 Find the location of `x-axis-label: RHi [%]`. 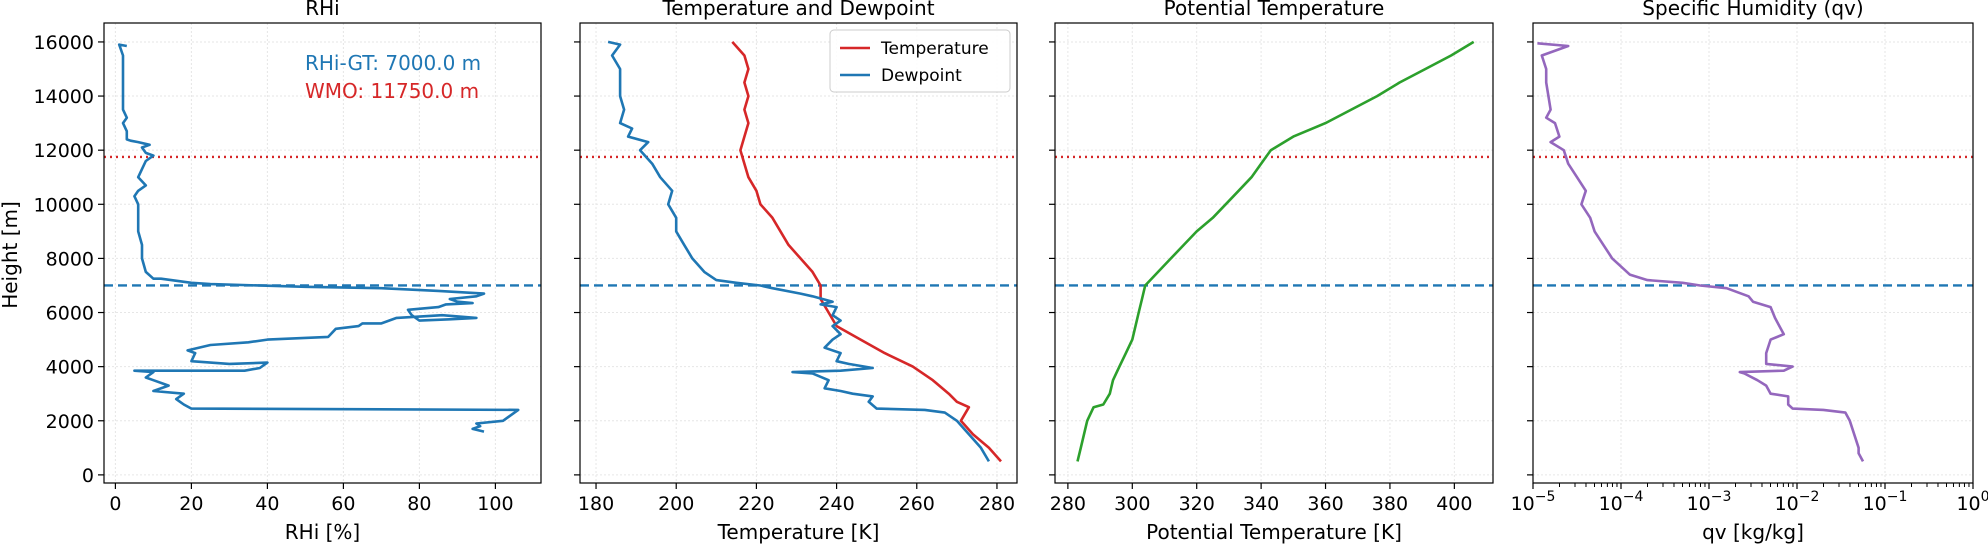

x-axis-label: RHi [%] is located at coordinates (322, 532).